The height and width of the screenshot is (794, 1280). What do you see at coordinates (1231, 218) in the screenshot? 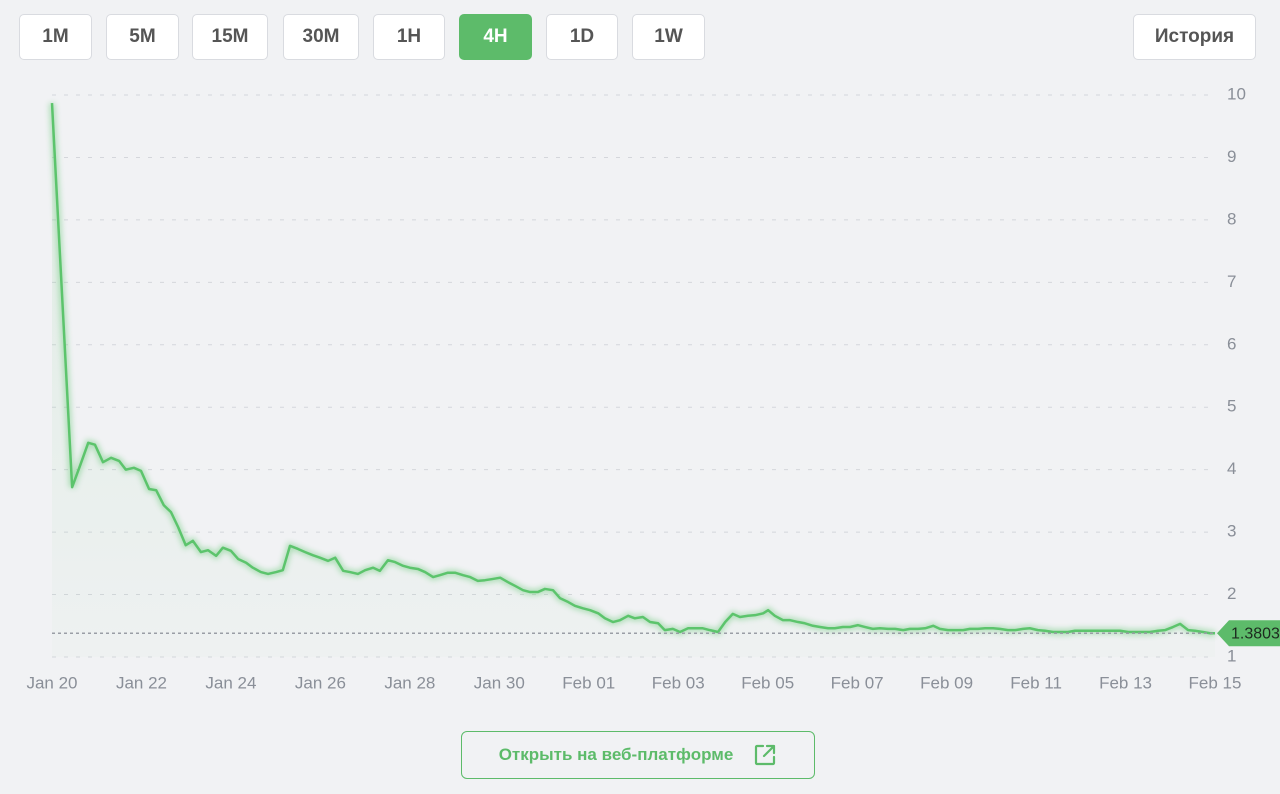
I see `y-tick-label: 8` at bounding box center [1231, 218].